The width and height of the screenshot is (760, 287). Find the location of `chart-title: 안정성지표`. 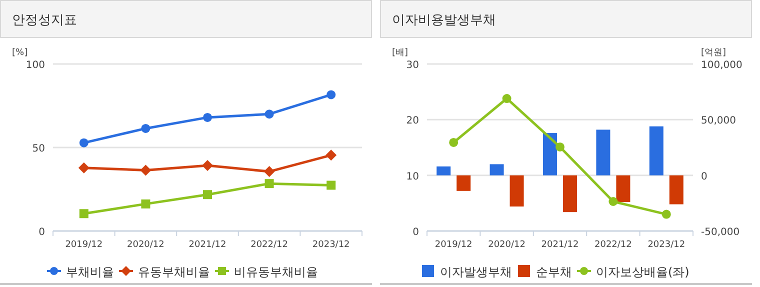

chart-title: 안정성지표 is located at coordinates (44, 20).